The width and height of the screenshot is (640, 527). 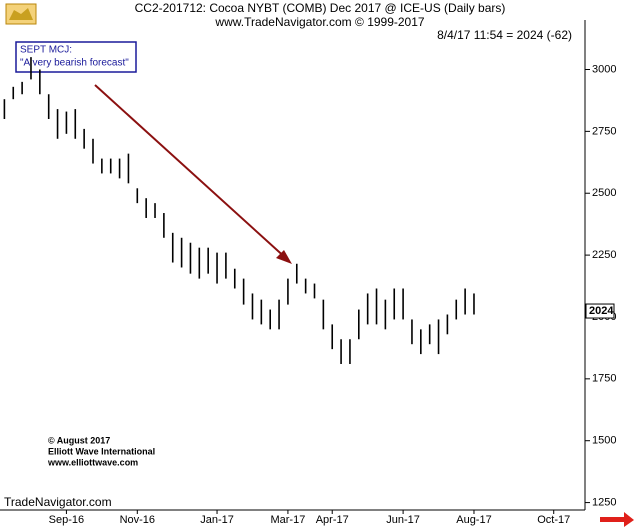 What do you see at coordinates (217, 520) in the screenshot?
I see `x-tick-label: Jan-17` at bounding box center [217, 520].